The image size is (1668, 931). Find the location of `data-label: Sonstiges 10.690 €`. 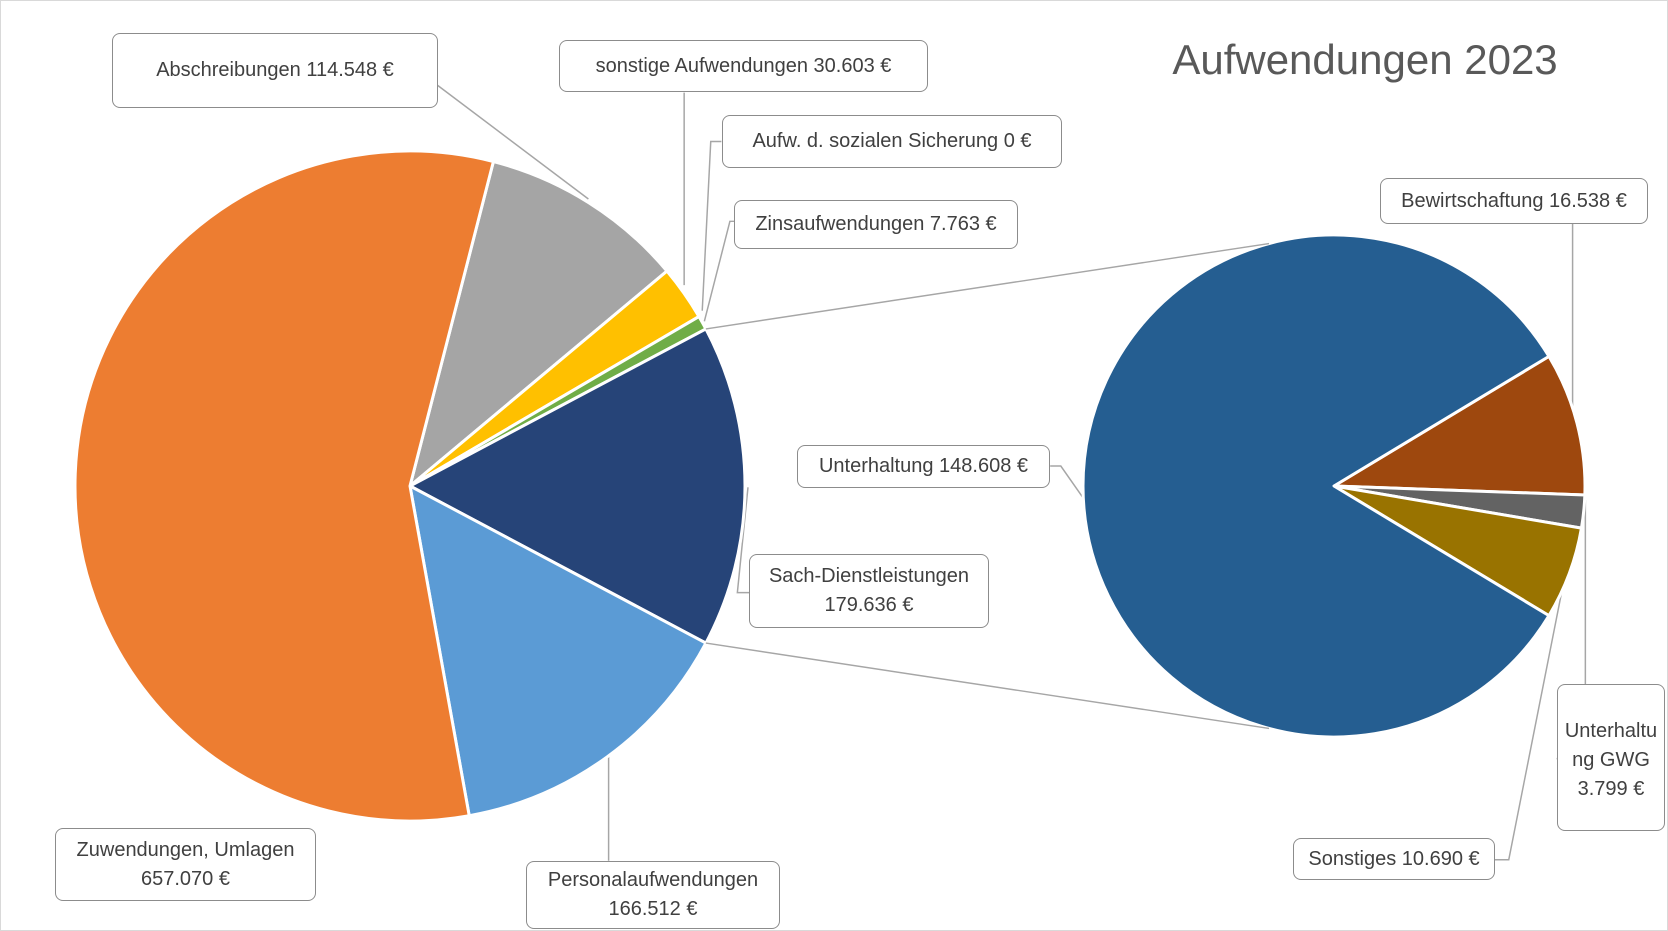

data-label: Sonstiges 10.690 € is located at coordinates (1394, 859).